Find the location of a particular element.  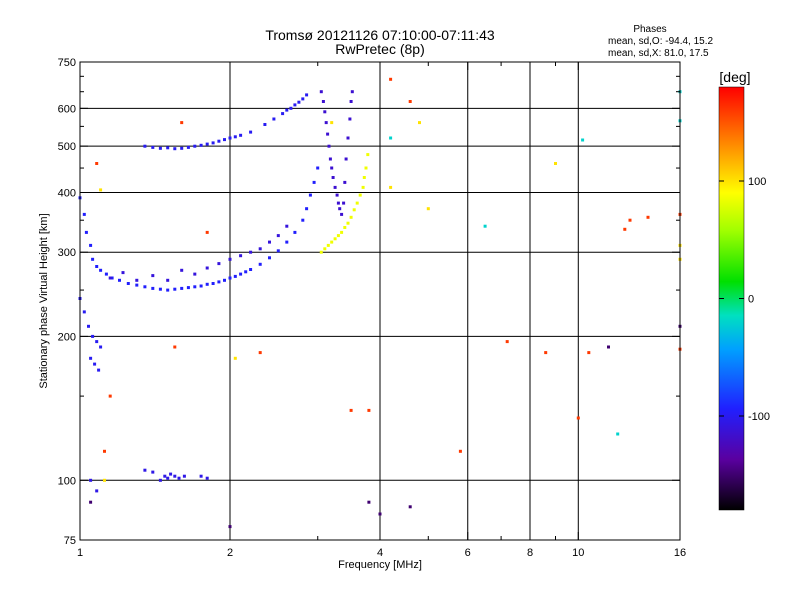

y-tick-label: 300 is located at coordinates (67, 253).